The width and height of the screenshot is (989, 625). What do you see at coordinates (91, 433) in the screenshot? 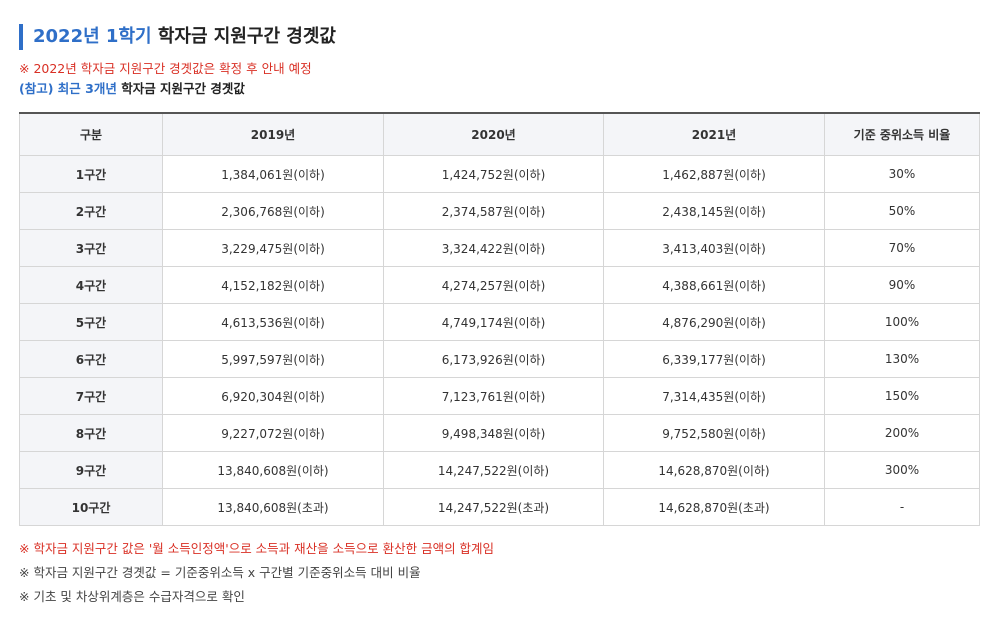
I see `row-label: 8구간` at bounding box center [91, 433].